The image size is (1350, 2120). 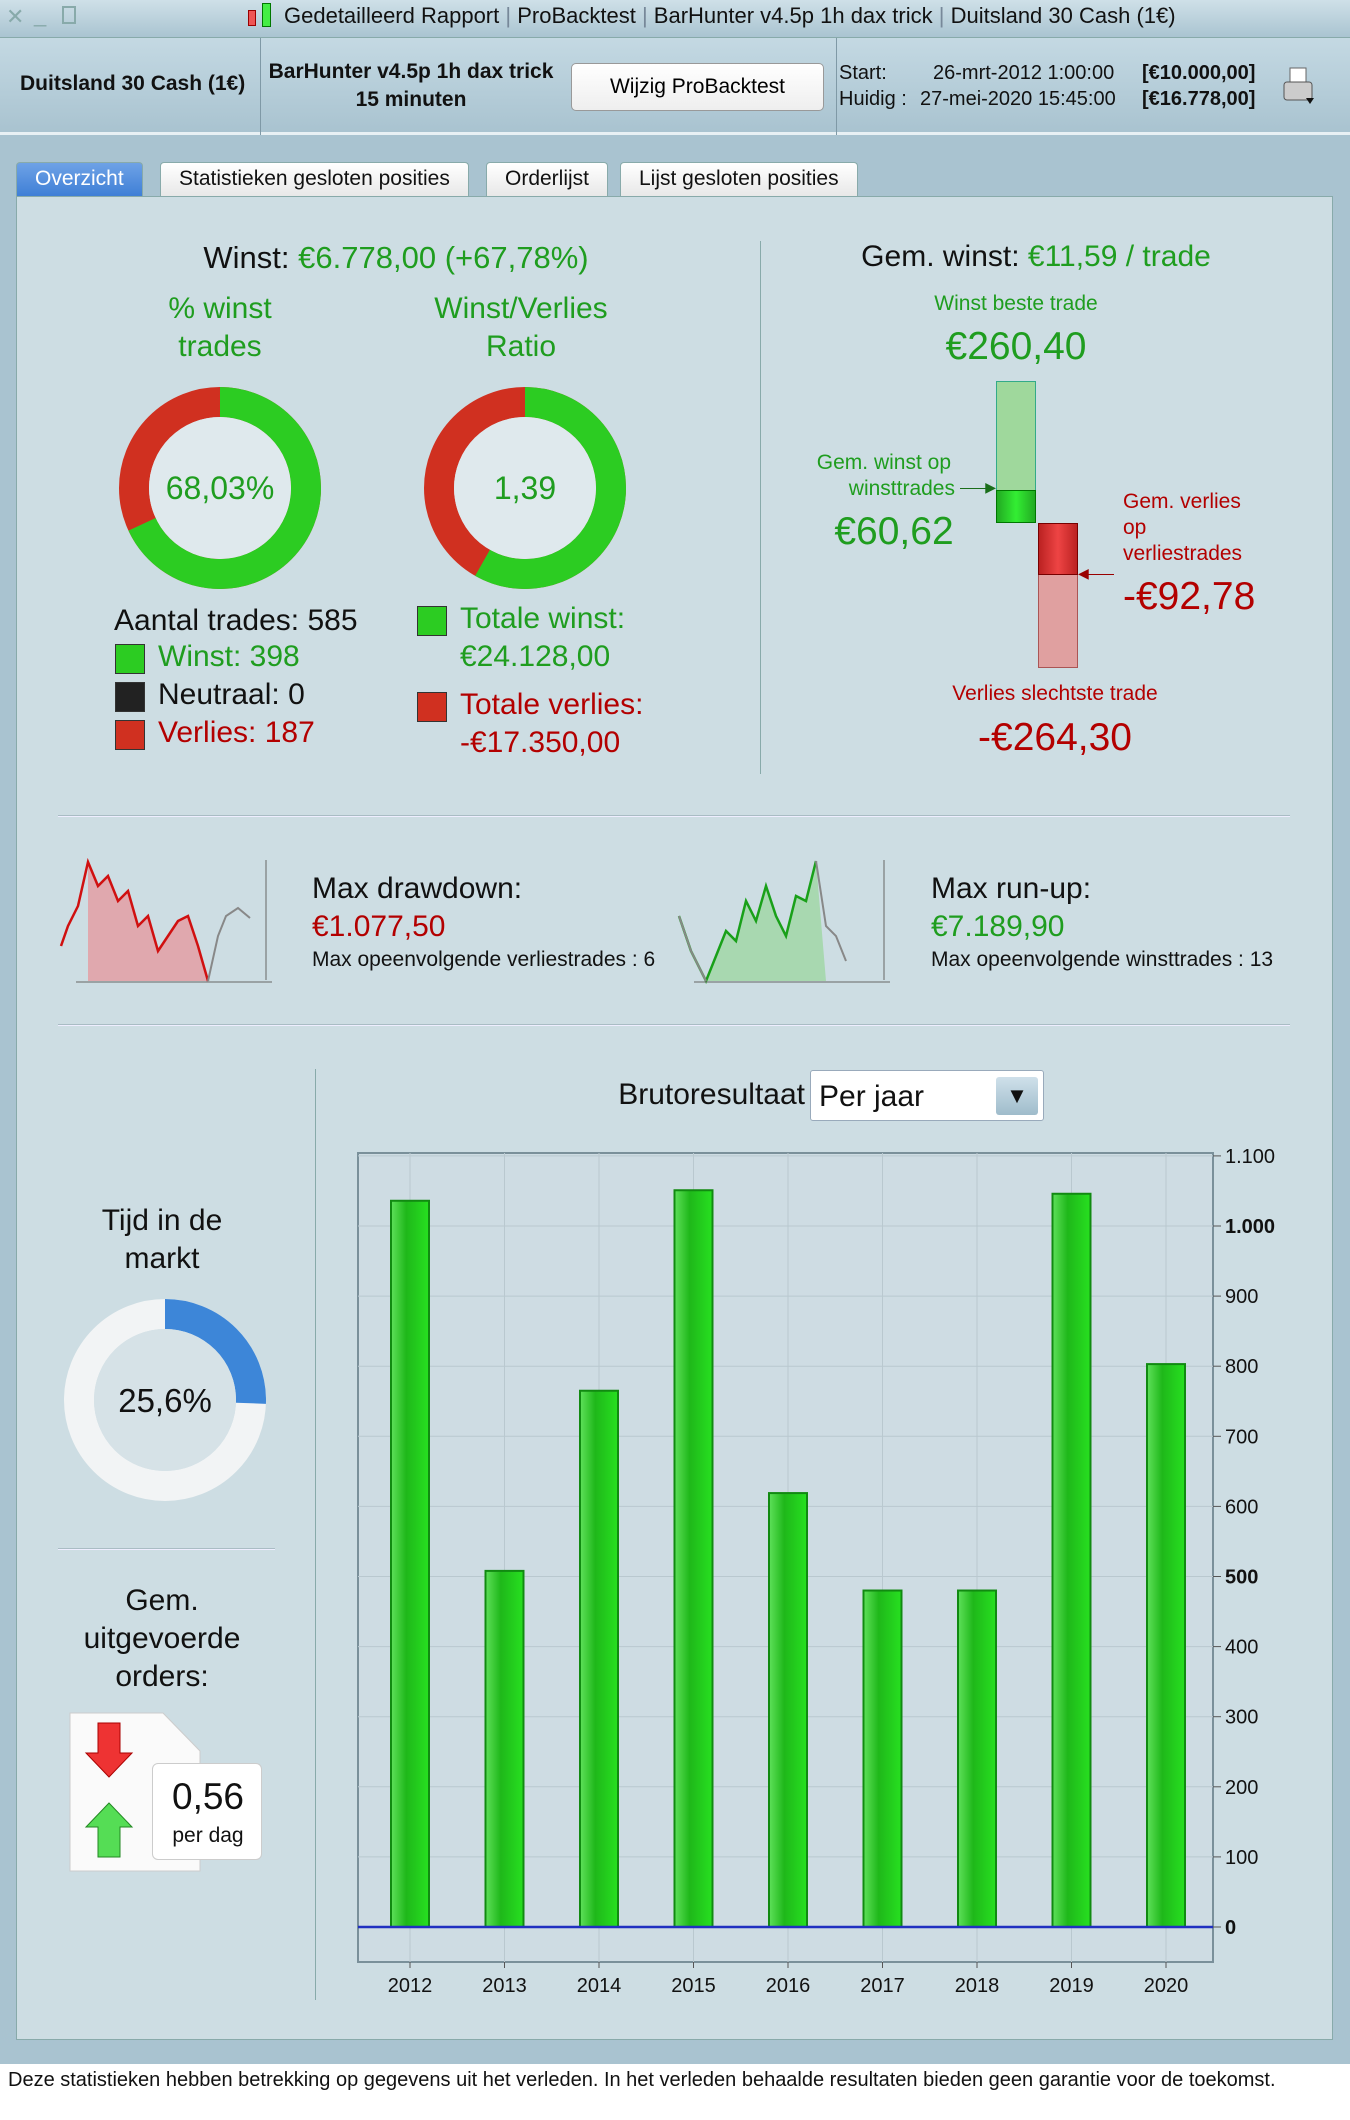 What do you see at coordinates (231, 694) in the screenshot?
I see `neutral-trades: Neutraal: 0` at bounding box center [231, 694].